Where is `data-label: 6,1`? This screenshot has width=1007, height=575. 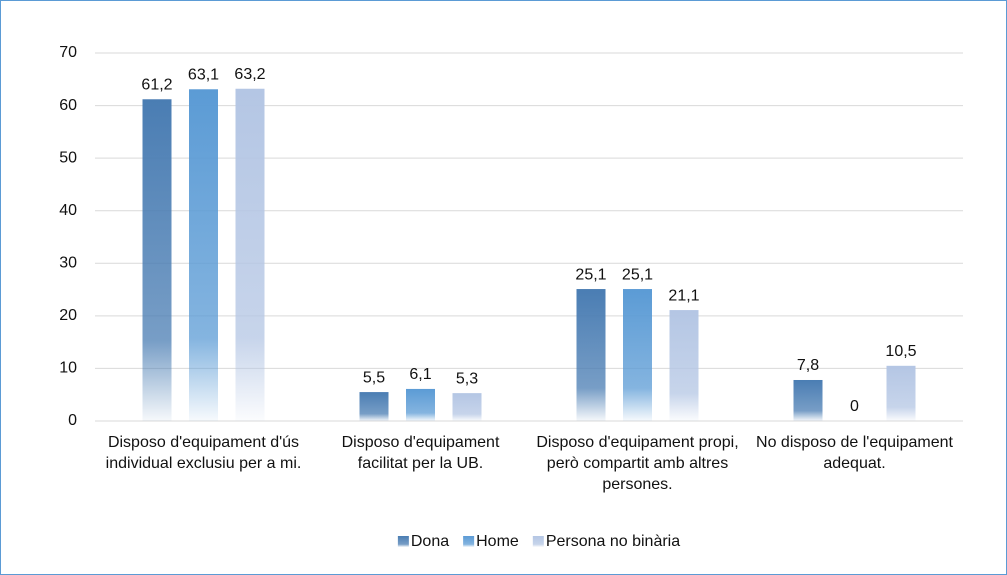 data-label: 6,1 is located at coordinates (420, 374).